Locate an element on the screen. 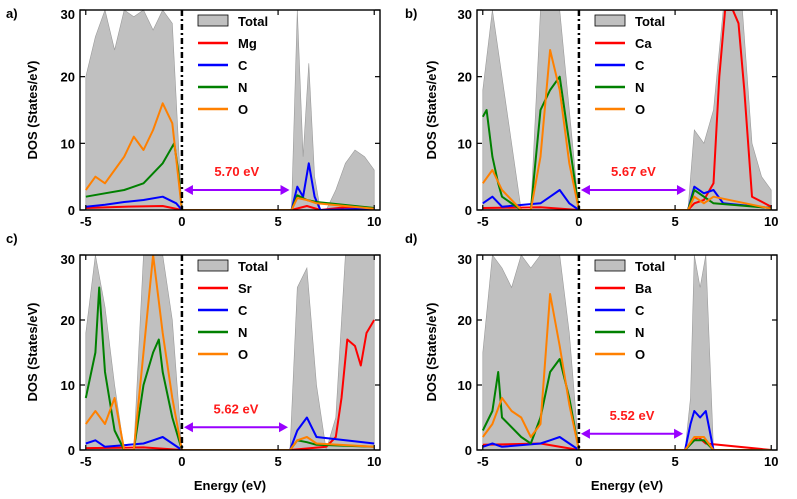 The width and height of the screenshot is (797, 499). legend: Total Mg CNO is located at coordinates (232, 65).